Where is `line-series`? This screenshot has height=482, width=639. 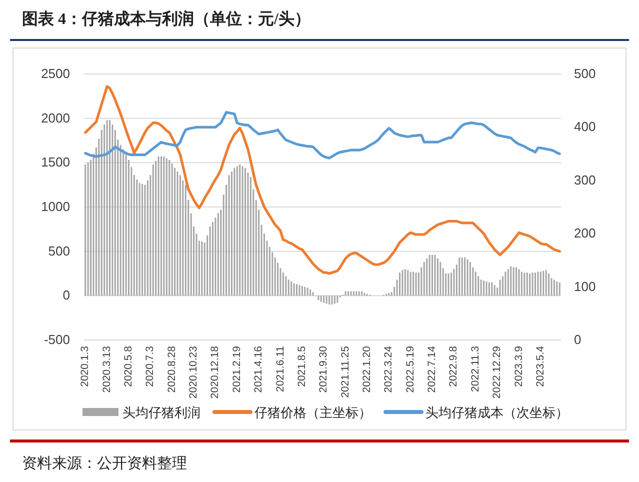 line-series is located at coordinates (322, 135).